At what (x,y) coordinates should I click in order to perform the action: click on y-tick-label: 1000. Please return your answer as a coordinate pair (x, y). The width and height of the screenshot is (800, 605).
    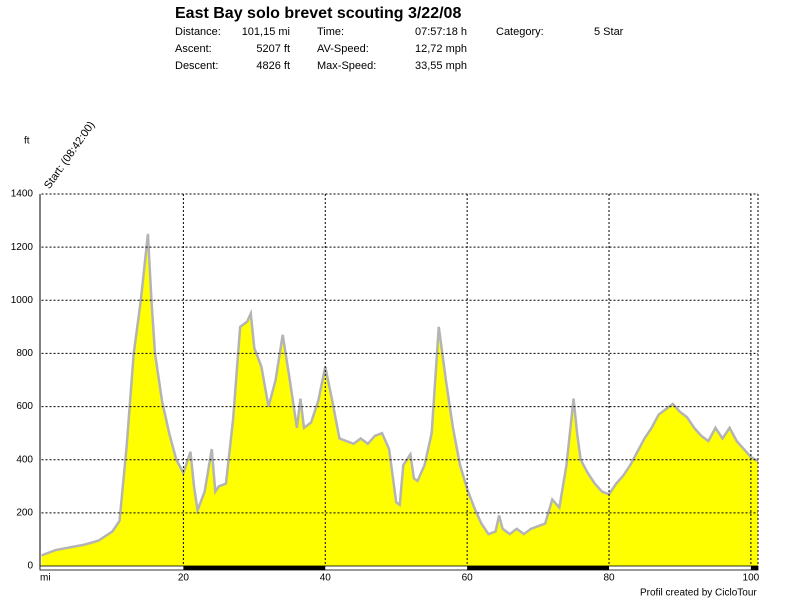
    Looking at the image, I should click on (22, 300).